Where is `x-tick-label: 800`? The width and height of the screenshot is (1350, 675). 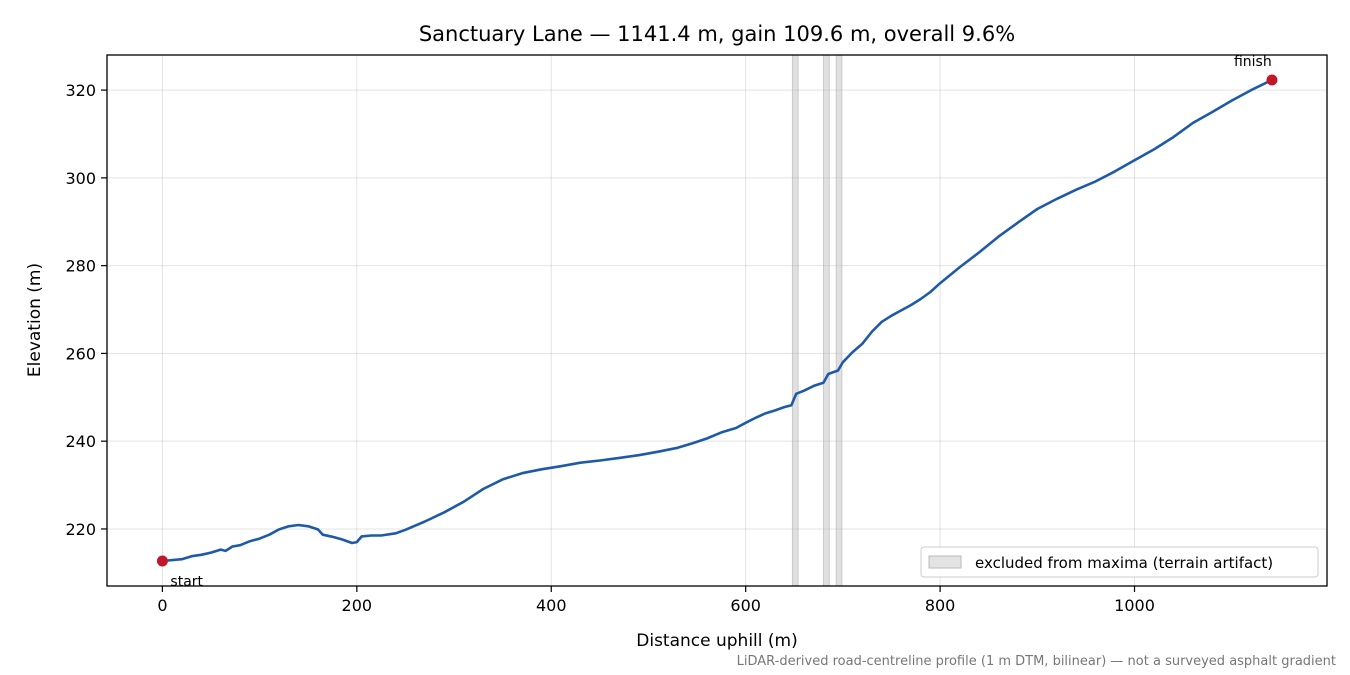
x-tick-label: 800 is located at coordinates (940, 605).